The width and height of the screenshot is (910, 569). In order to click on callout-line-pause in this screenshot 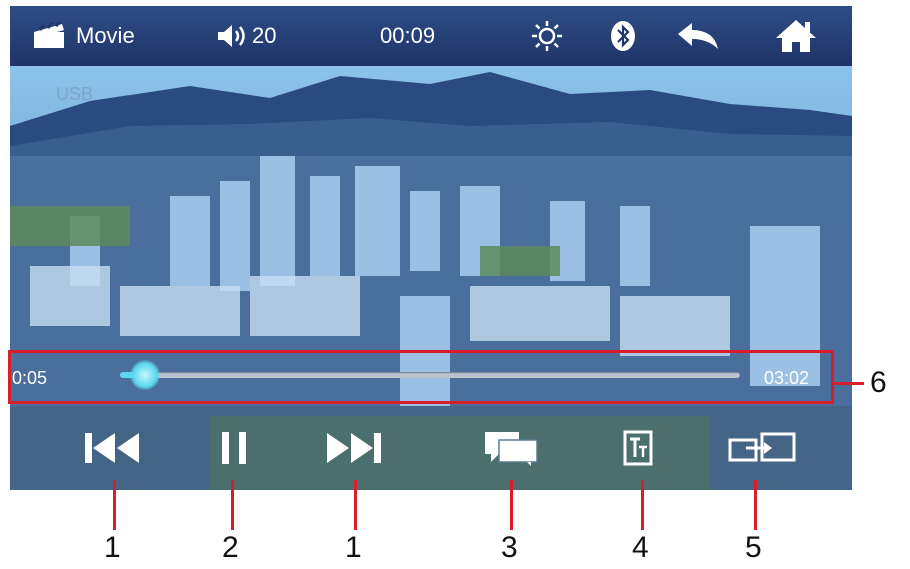, I will do `click(232, 505)`.